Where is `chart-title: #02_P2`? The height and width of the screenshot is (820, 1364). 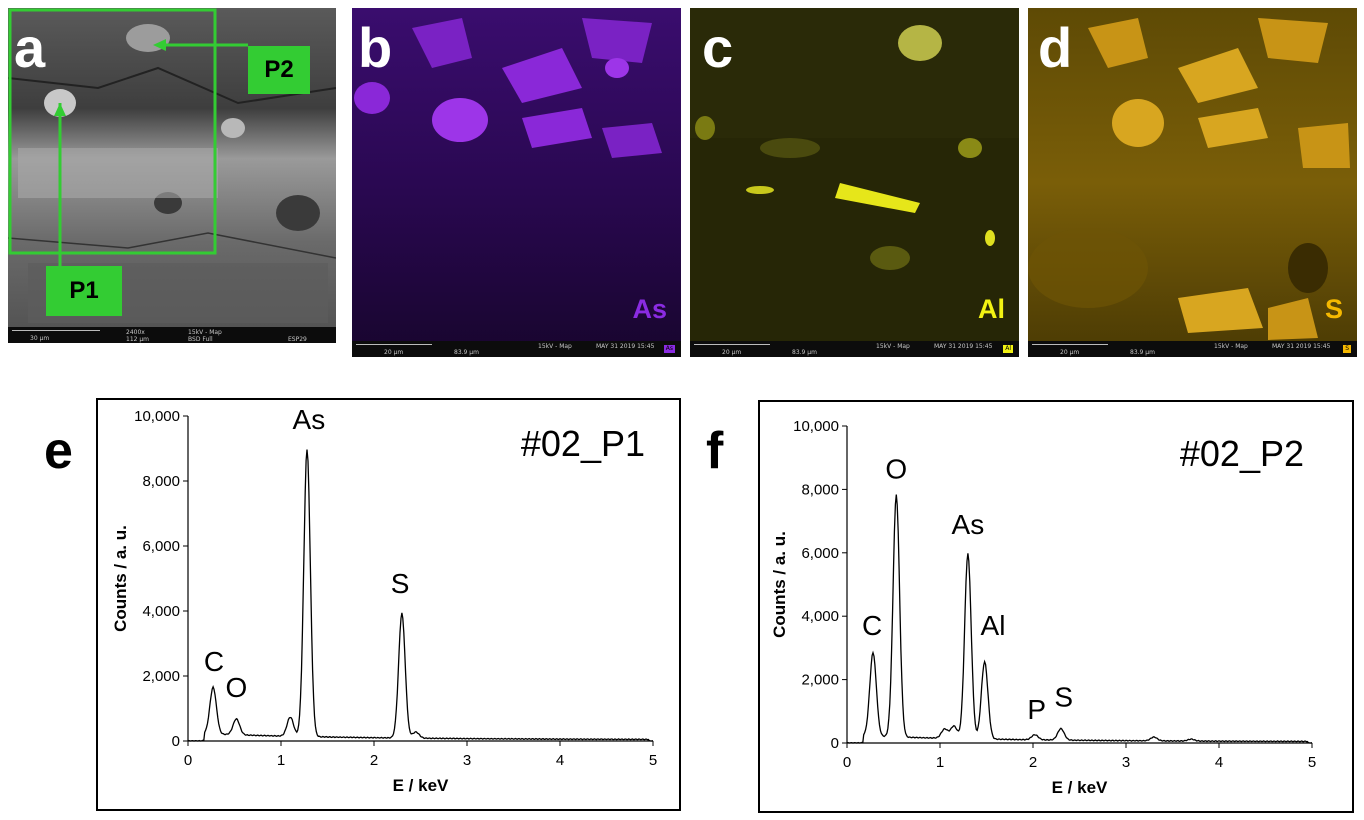 chart-title: #02_P2 is located at coordinates (1242, 453).